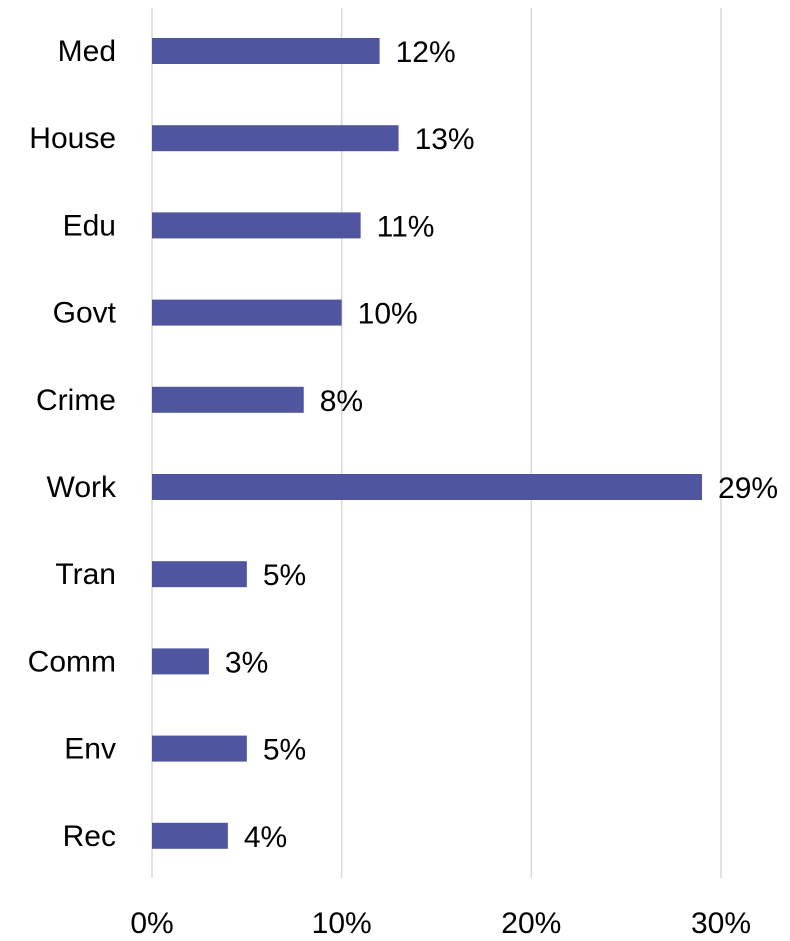 This screenshot has height=941, width=790. I want to click on bar-env, so click(199, 748).